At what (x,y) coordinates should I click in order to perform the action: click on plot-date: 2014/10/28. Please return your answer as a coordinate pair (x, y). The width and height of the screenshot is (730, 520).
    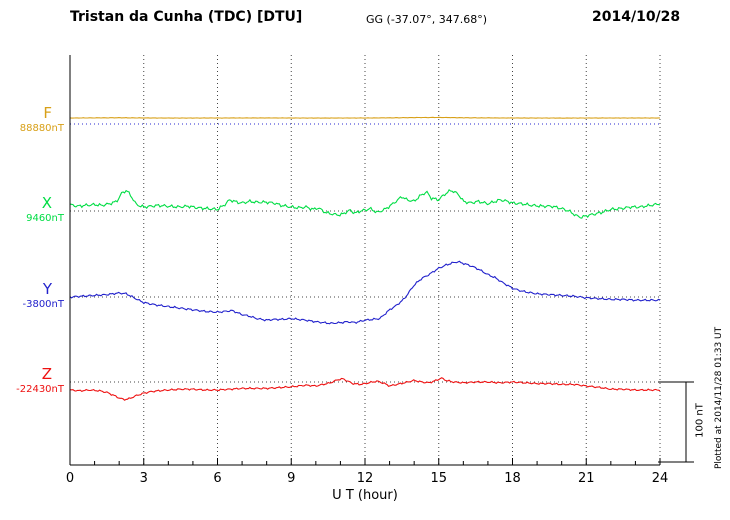
    Looking at the image, I should click on (636, 17).